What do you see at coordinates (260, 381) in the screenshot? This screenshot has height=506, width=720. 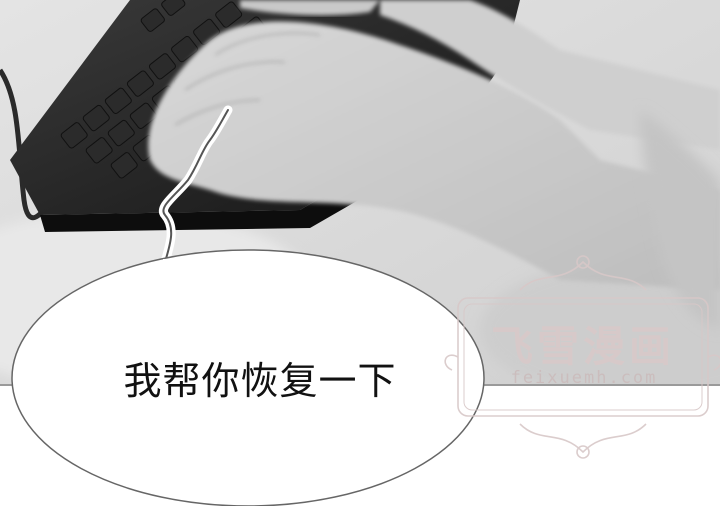 I see `speech-text: 我帮你恢复一下` at bounding box center [260, 381].